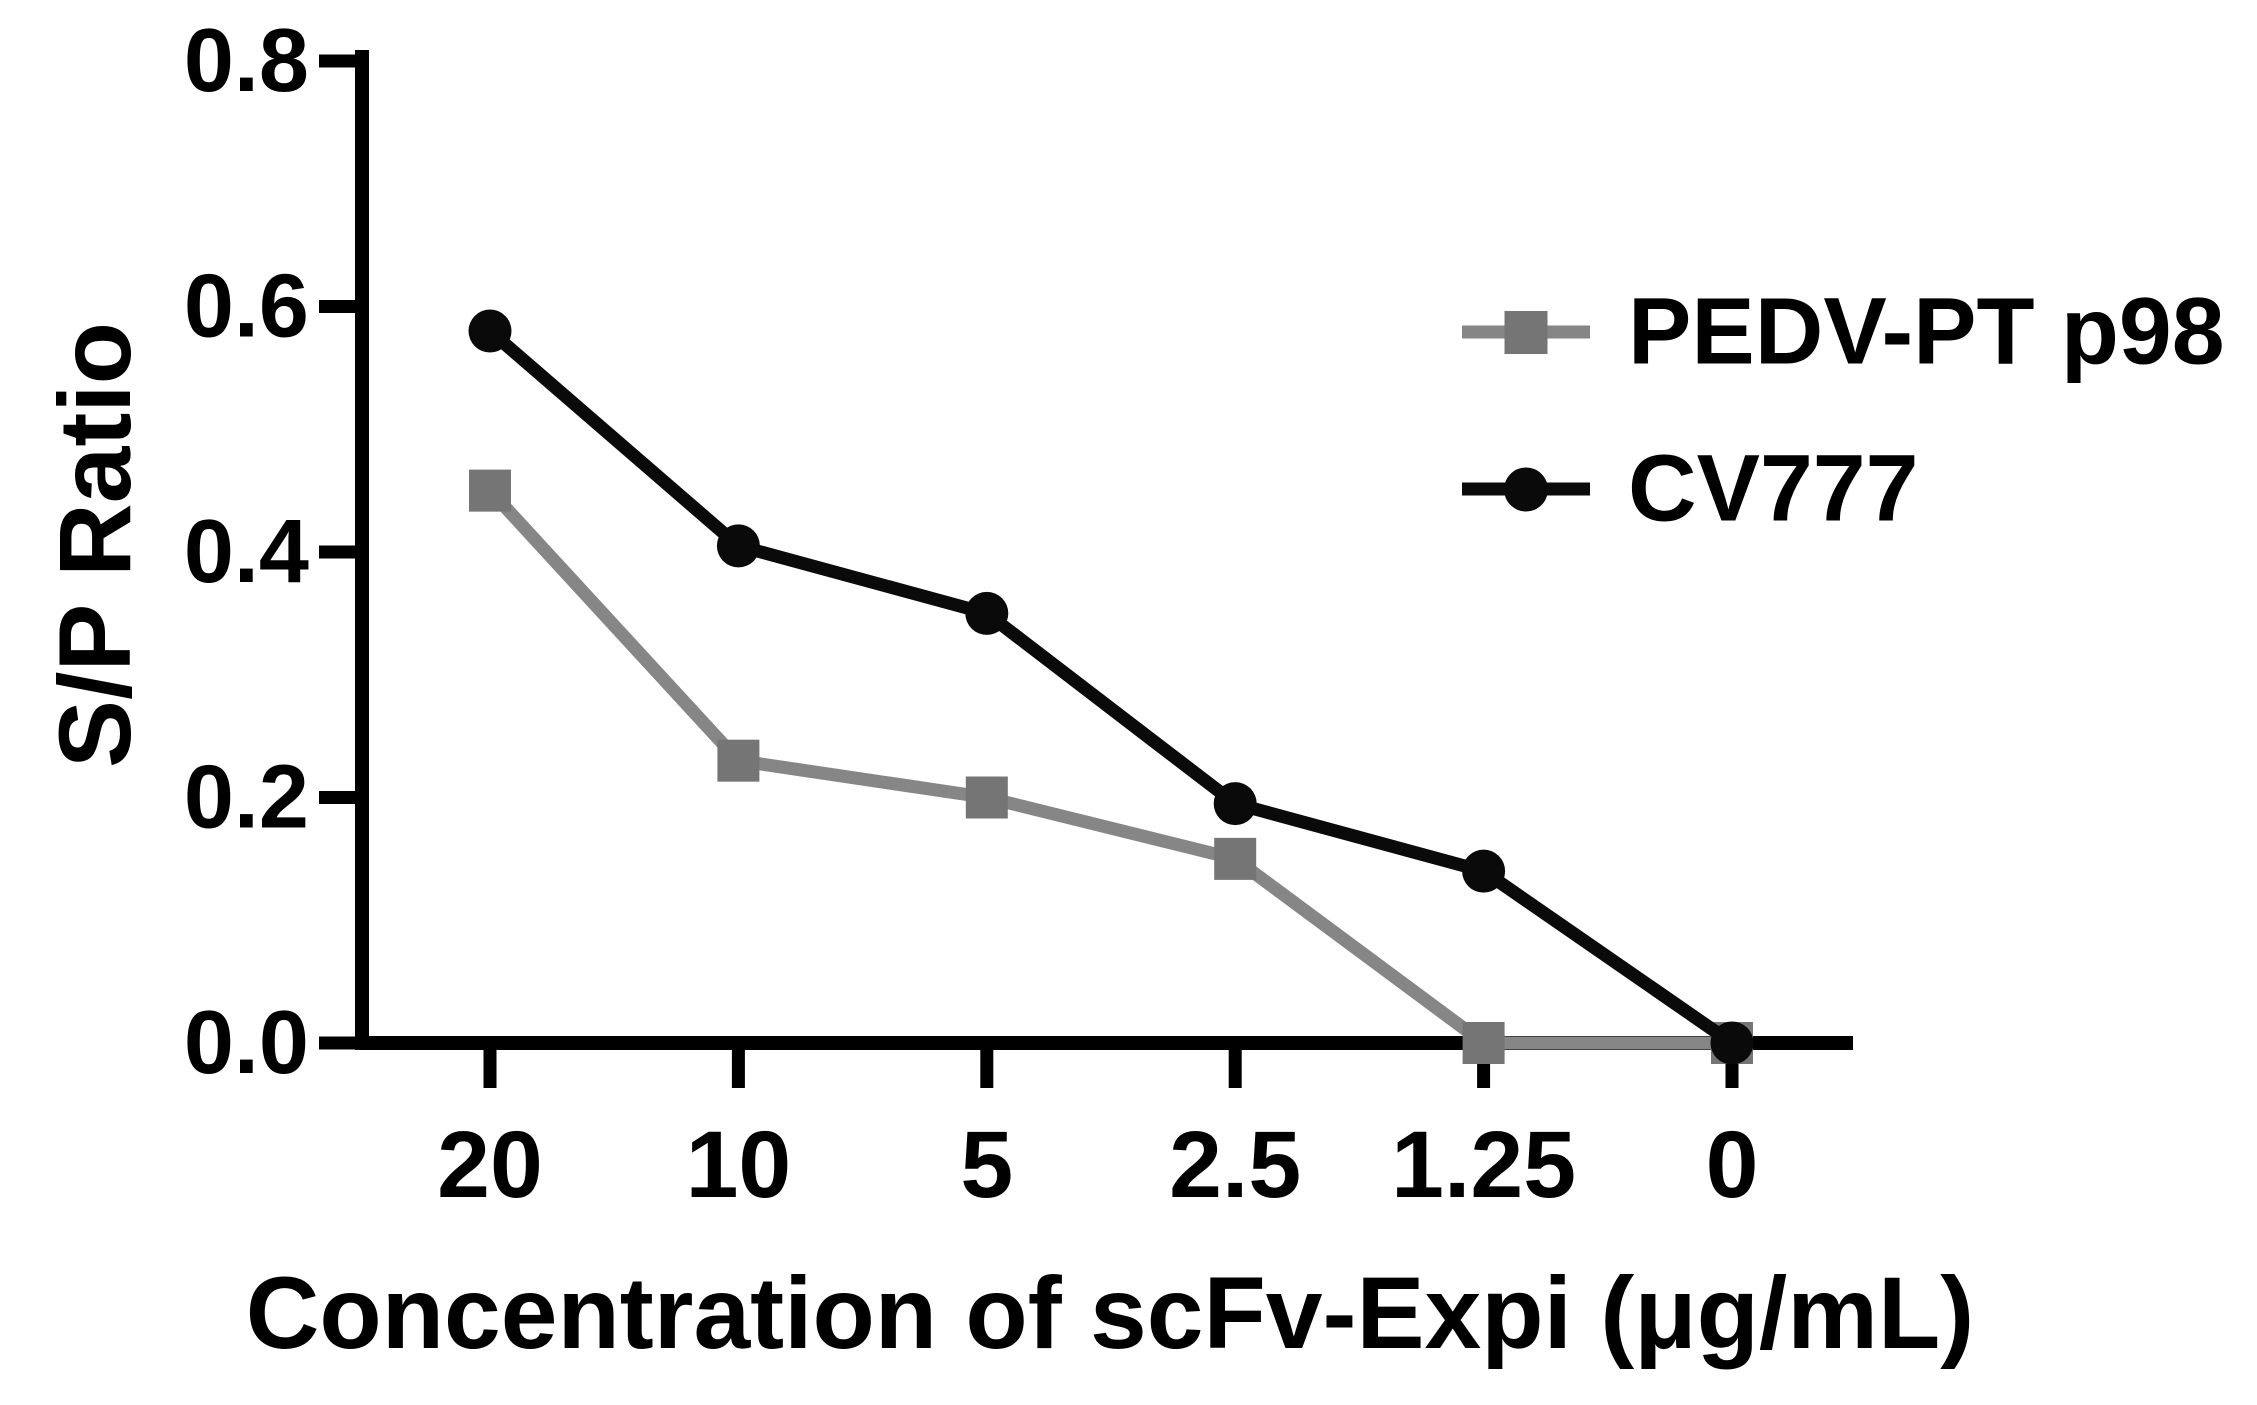 The width and height of the screenshot is (2257, 1405). I want to click on y-tick-label: 0.8, so click(246, 61).